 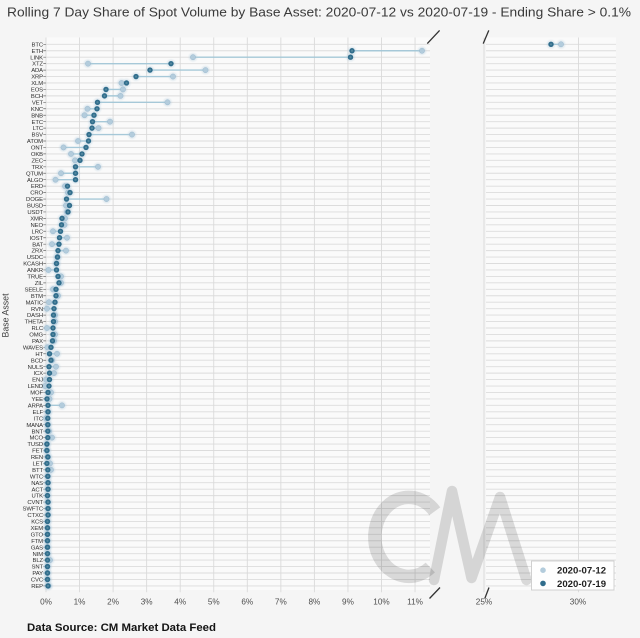 What do you see at coordinates (37, 239) in the screenshot?
I see `svg-text: IOST` at bounding box center [37, 239].